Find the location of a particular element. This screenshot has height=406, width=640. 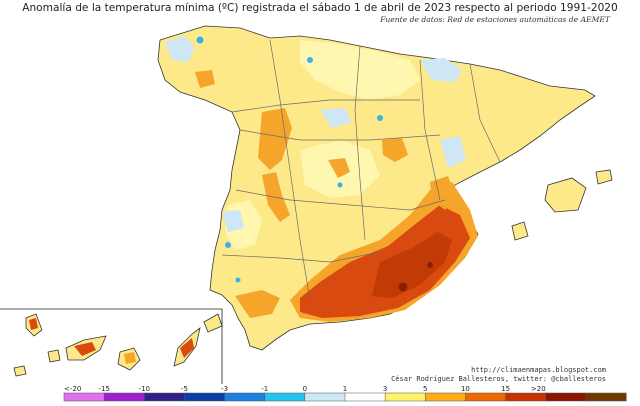

legend-tick-label: 10 is located at coordinates (465, 389).